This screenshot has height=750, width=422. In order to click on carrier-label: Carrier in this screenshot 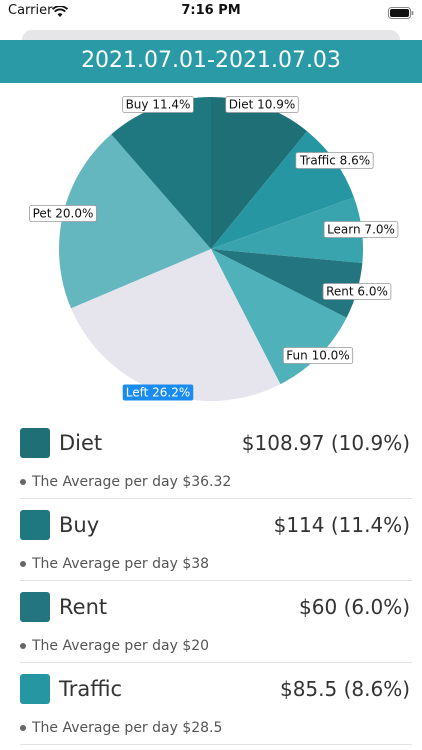, I will do `click(30, 10)`.